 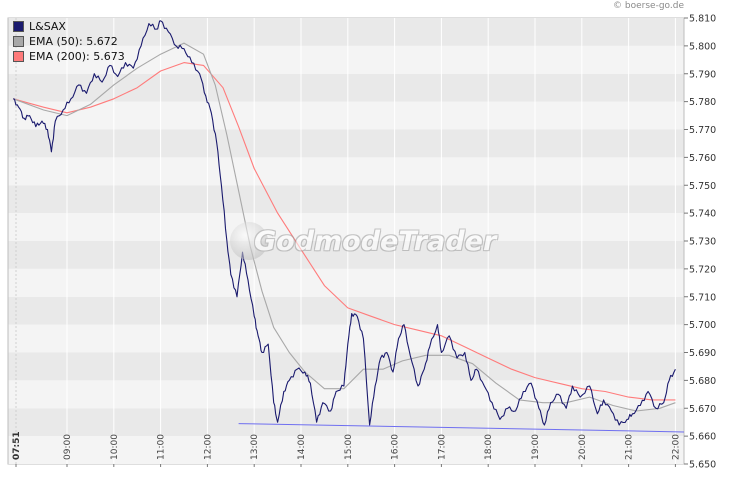 What do you see at coordinates (702, 102) in the screenshot?
I see `y-tick-label: 5.780` at bounding box center [702, 102].